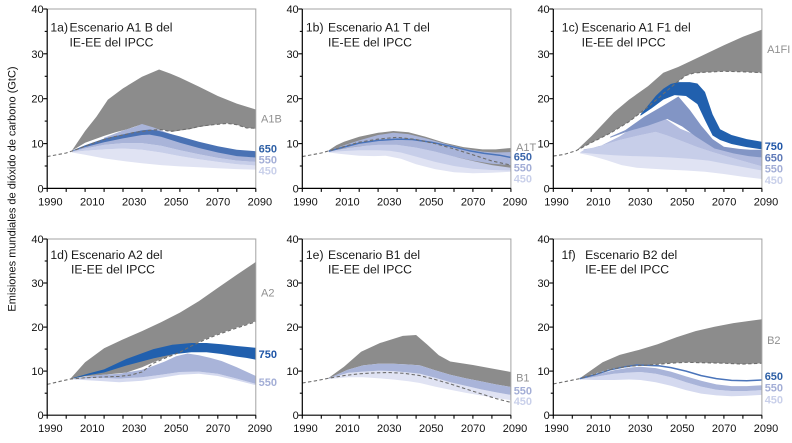  Describe the element at coordinates (116, 255) in the screenshot. I see `svg-text: Escenario A2 del` at that location.